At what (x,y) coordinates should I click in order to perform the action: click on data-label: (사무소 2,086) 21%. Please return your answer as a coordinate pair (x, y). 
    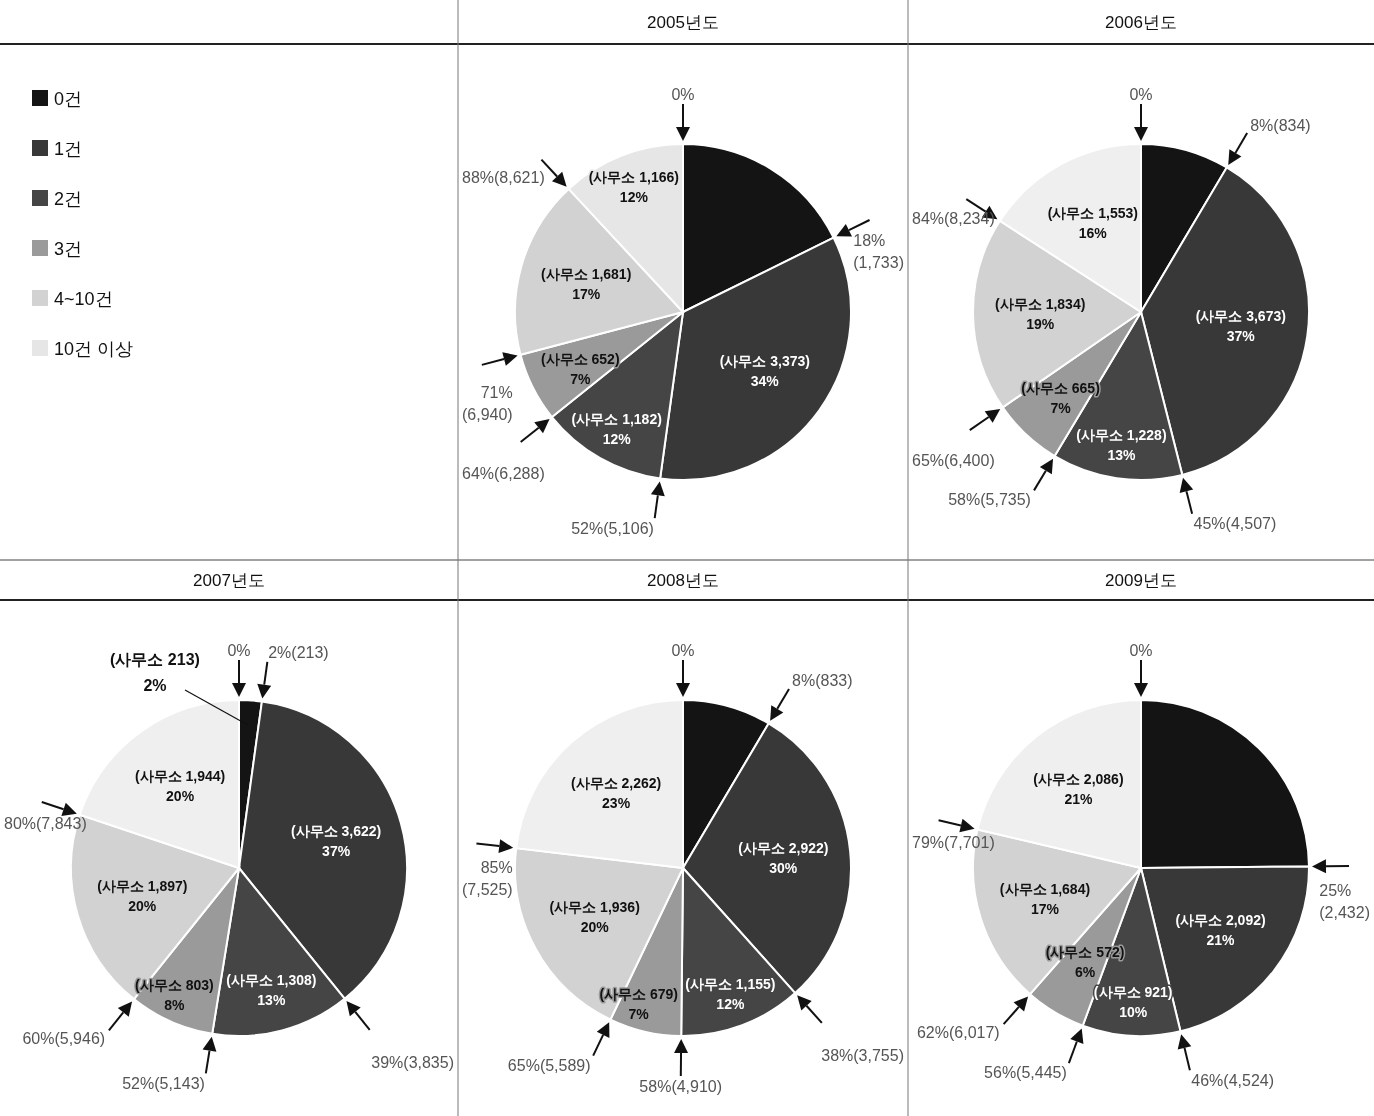
    Looking at the image, I should click on (1078, 788).